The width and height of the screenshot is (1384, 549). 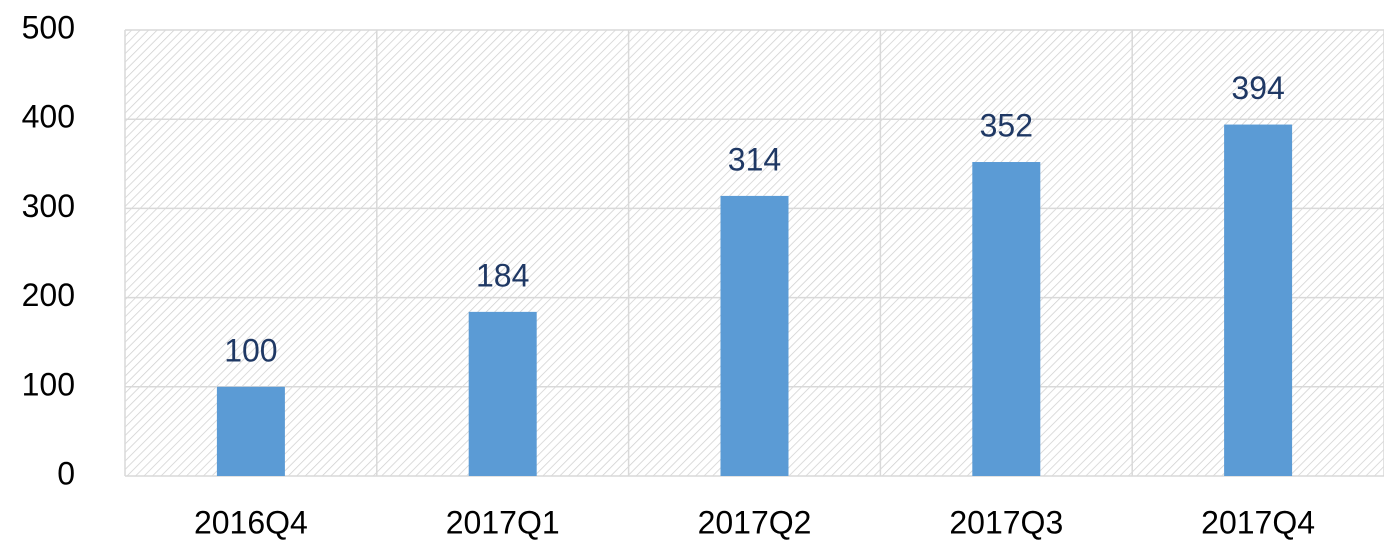 I want to click on y-tick-label: 200, so click(x=48, y=295).